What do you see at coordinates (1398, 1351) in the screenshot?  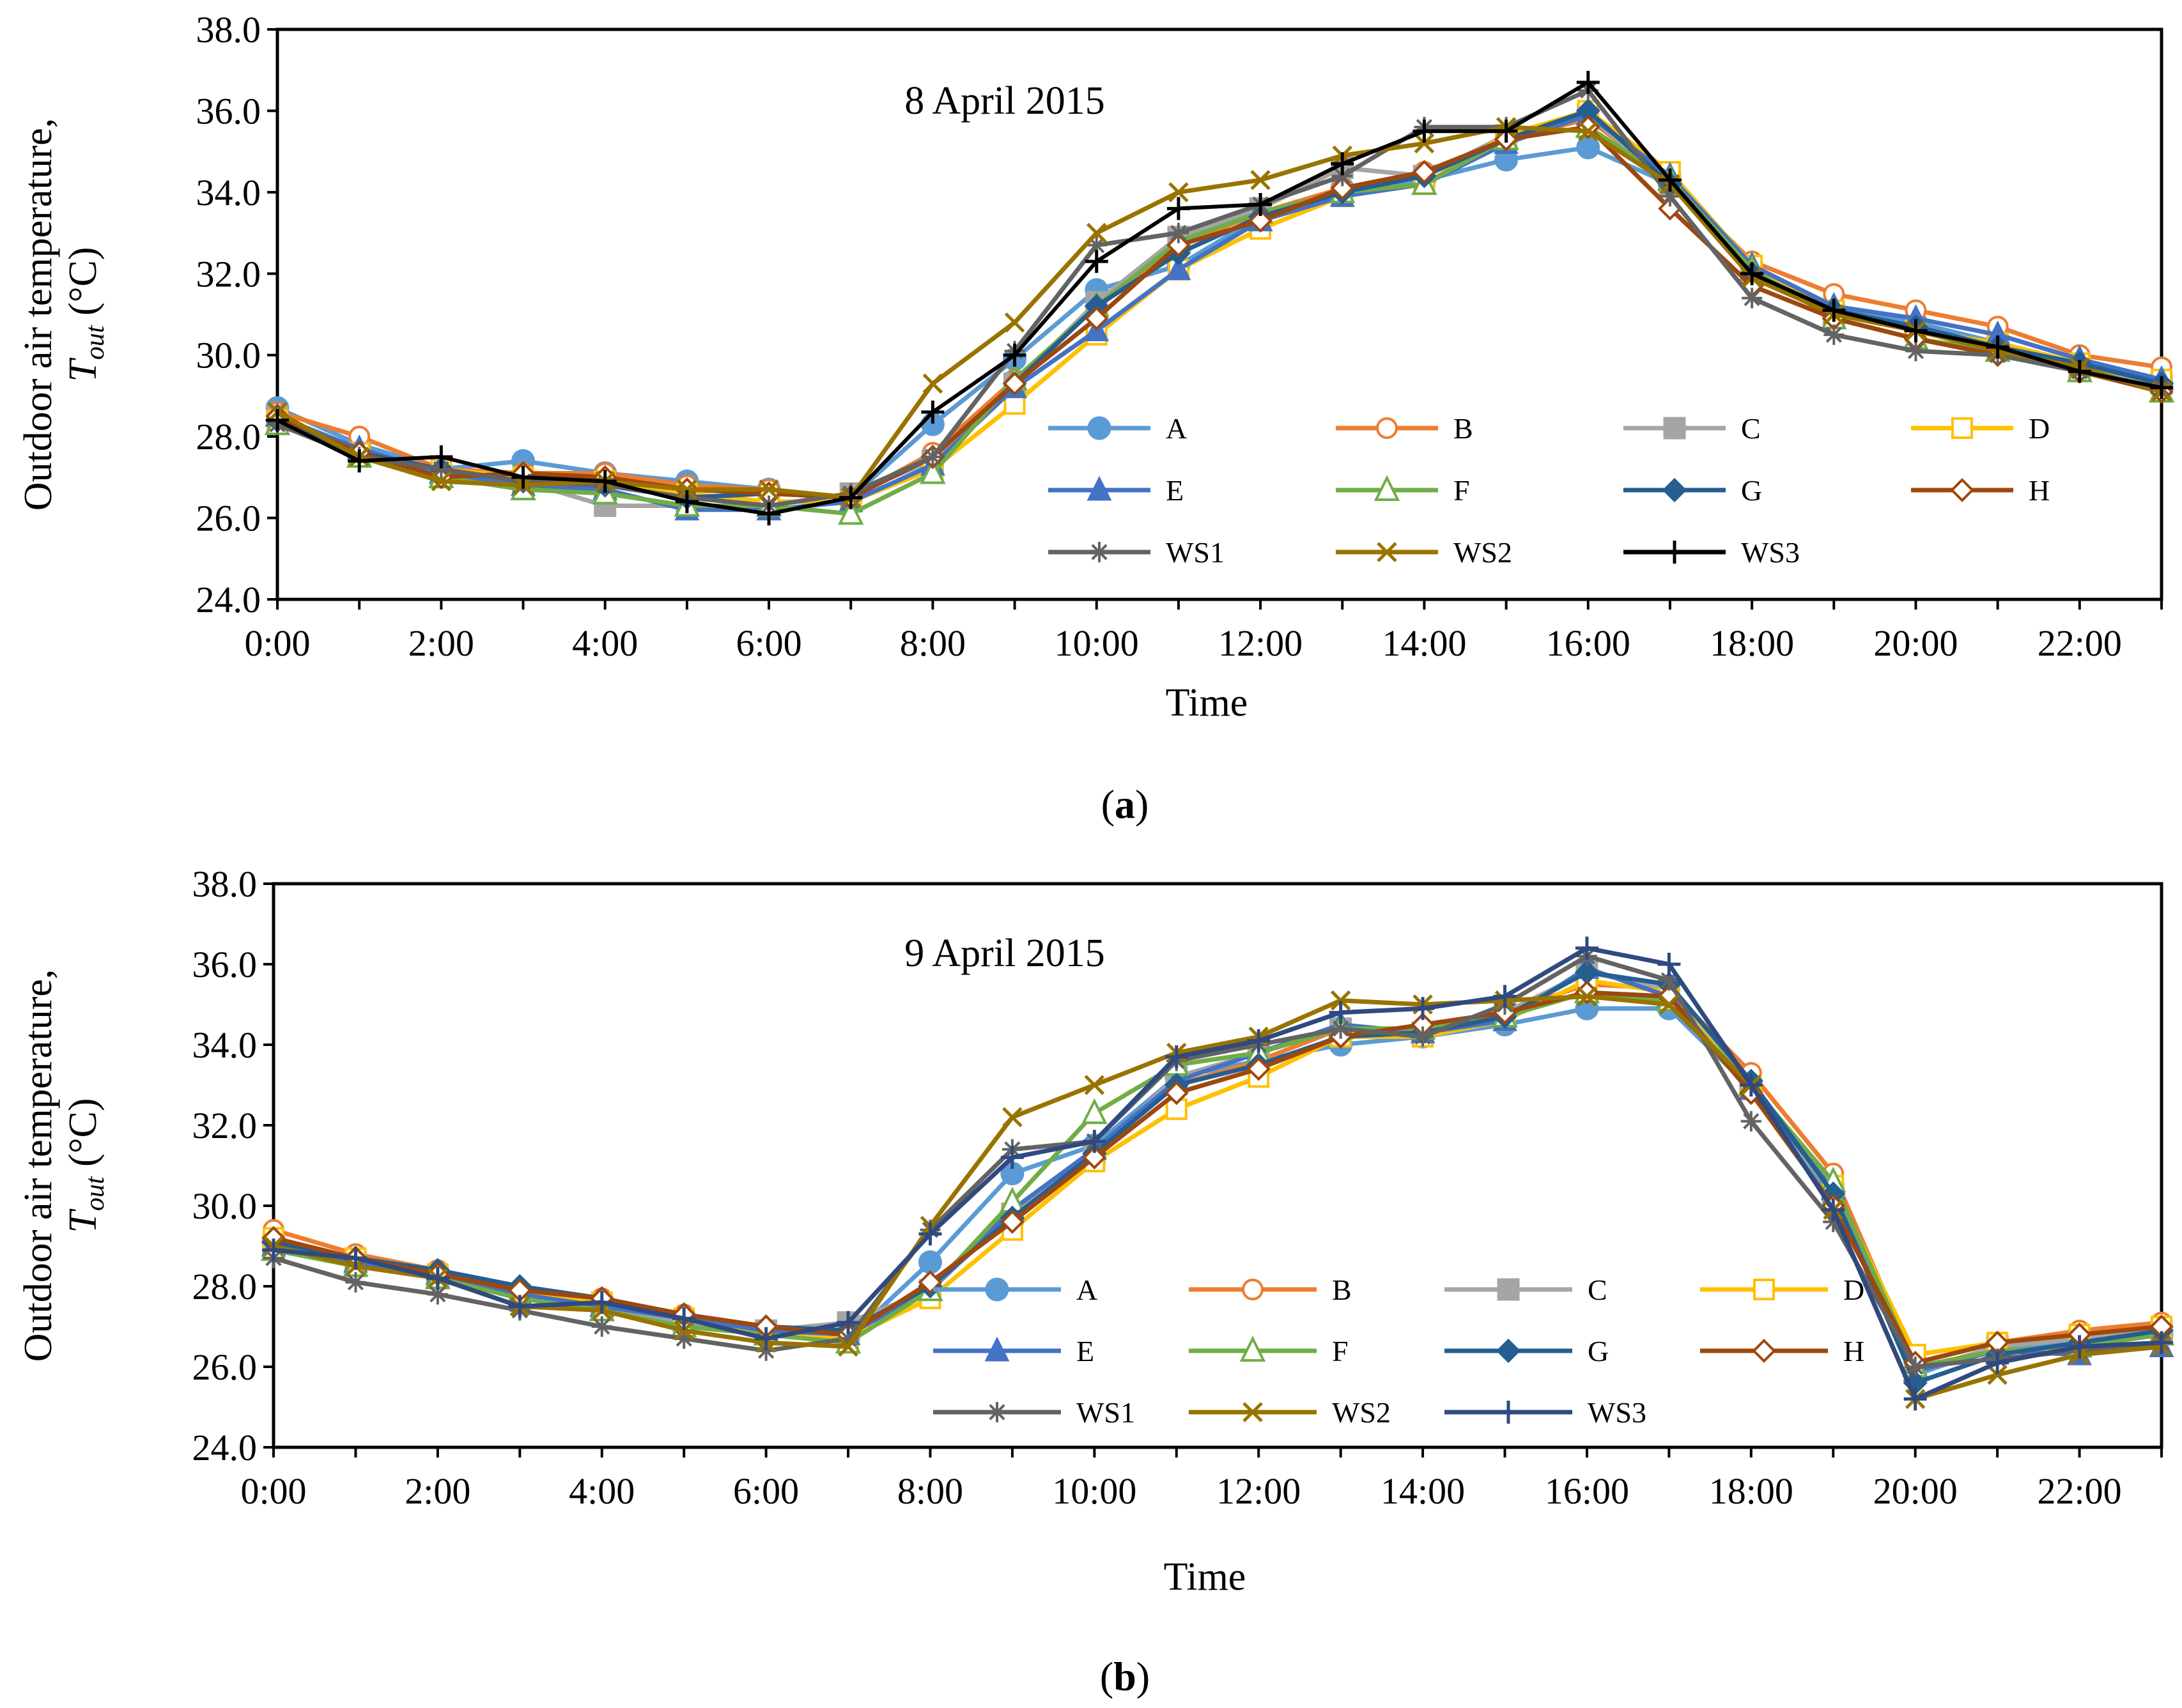 I see `legend: A B C D E F G H WS1 WS2 WS3` at bounding box center [1398, 1351].